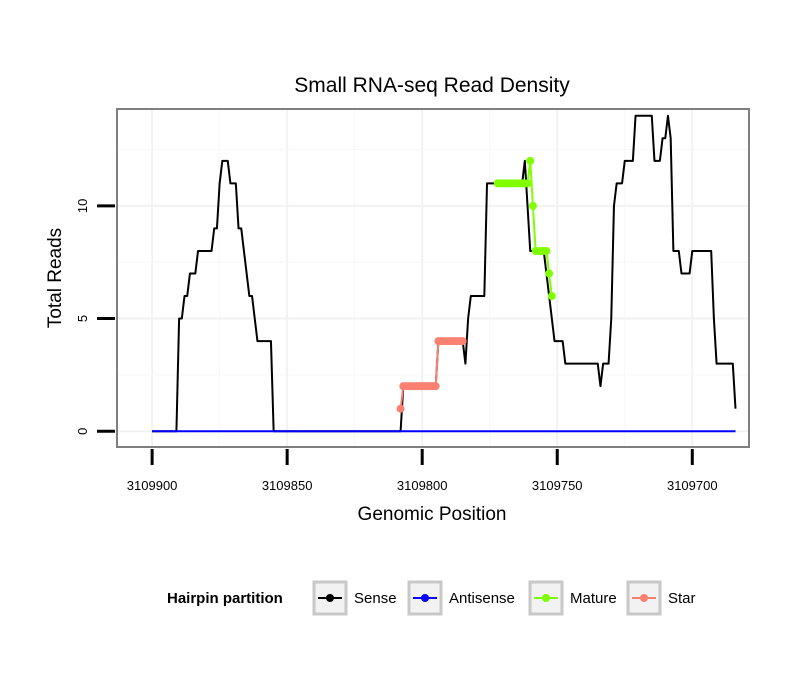 This screenshot has height=690, width=810. Describe the element at coordinates (330, 598) in the screenshot. I see `legend-key-point-sense` at that location.